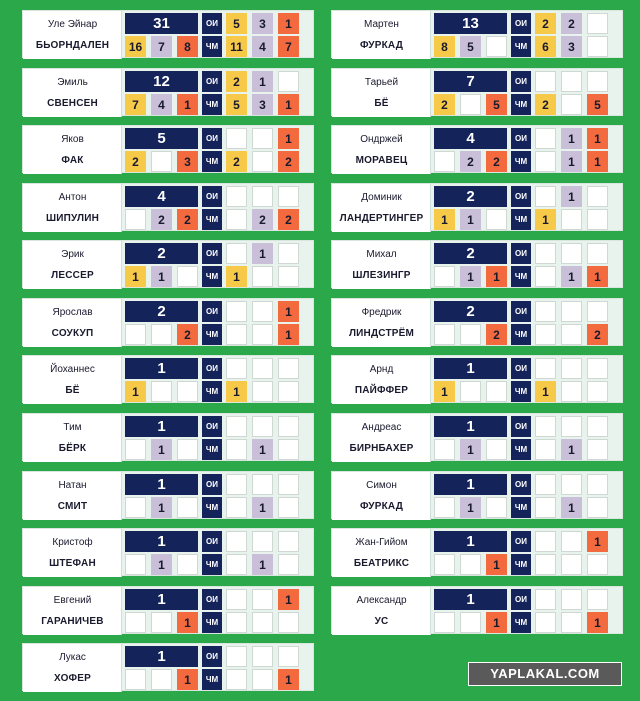 This screenshot has height=701, width=640. What do you see at coordinates (477, 92) in the screenshot?
I see `athlete-card: Тарьей БЁ 7 2 5 ОИ ЧМ 2 5` at bounding box center [477, 92].